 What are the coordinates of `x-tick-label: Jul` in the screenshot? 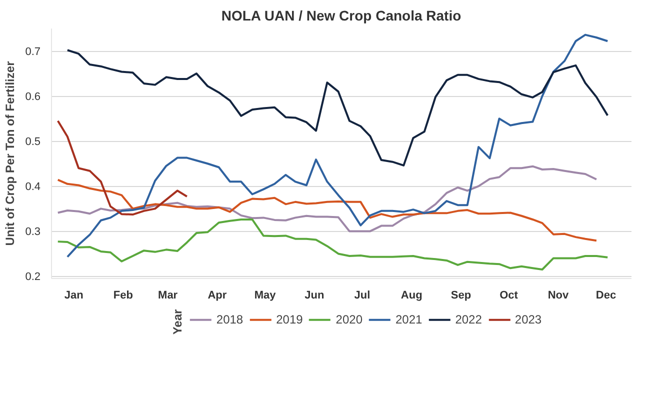 It's located at (362, 296).